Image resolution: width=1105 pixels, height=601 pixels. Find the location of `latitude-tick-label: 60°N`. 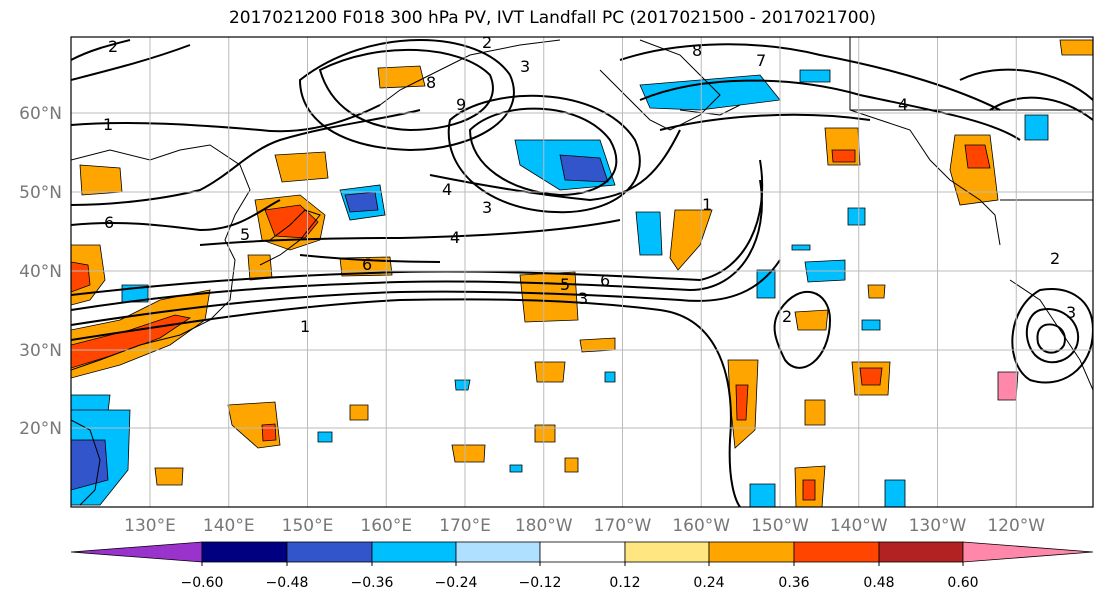

latitude-tick-label: 60°N is located at coordinates (40, 114).